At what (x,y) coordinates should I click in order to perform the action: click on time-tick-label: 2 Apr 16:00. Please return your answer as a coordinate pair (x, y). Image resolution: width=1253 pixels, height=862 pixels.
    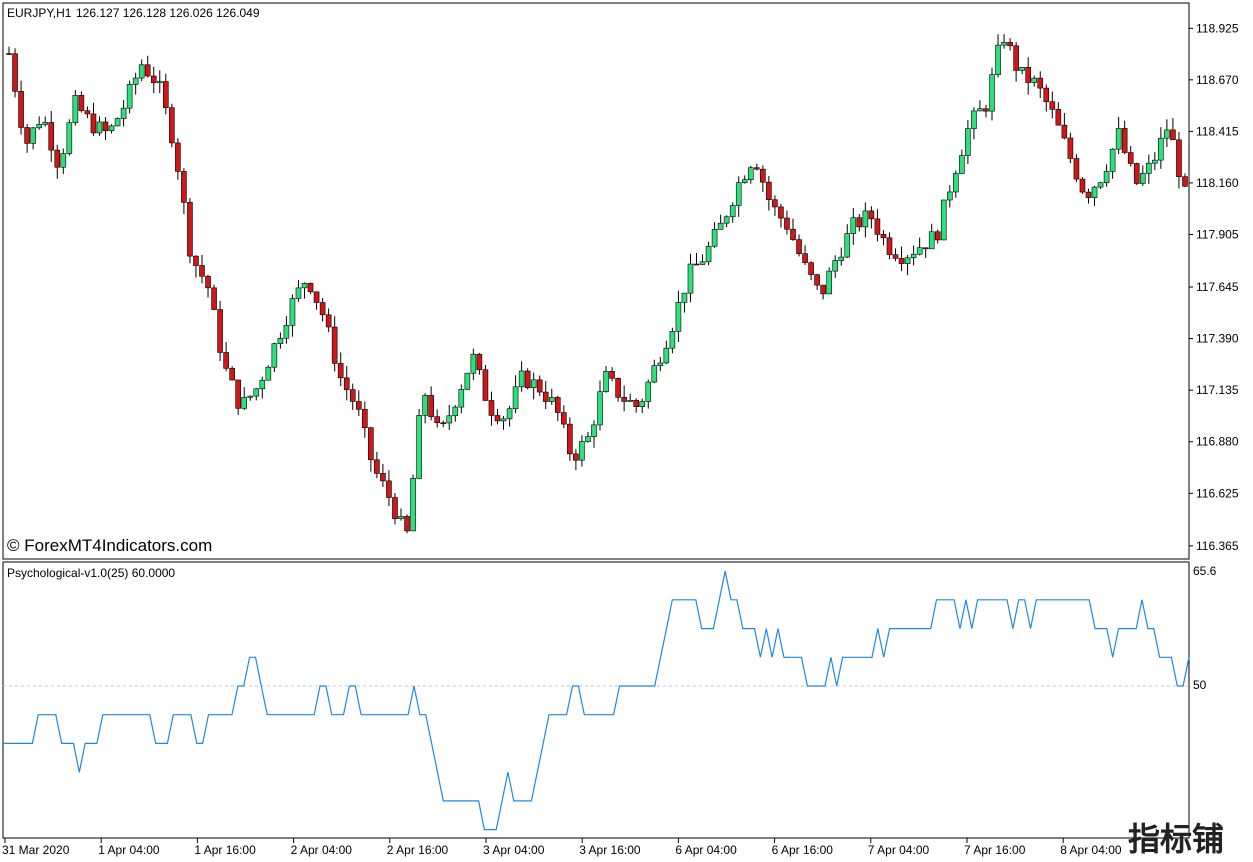
    Looking at the image, I should click on (418, 850).